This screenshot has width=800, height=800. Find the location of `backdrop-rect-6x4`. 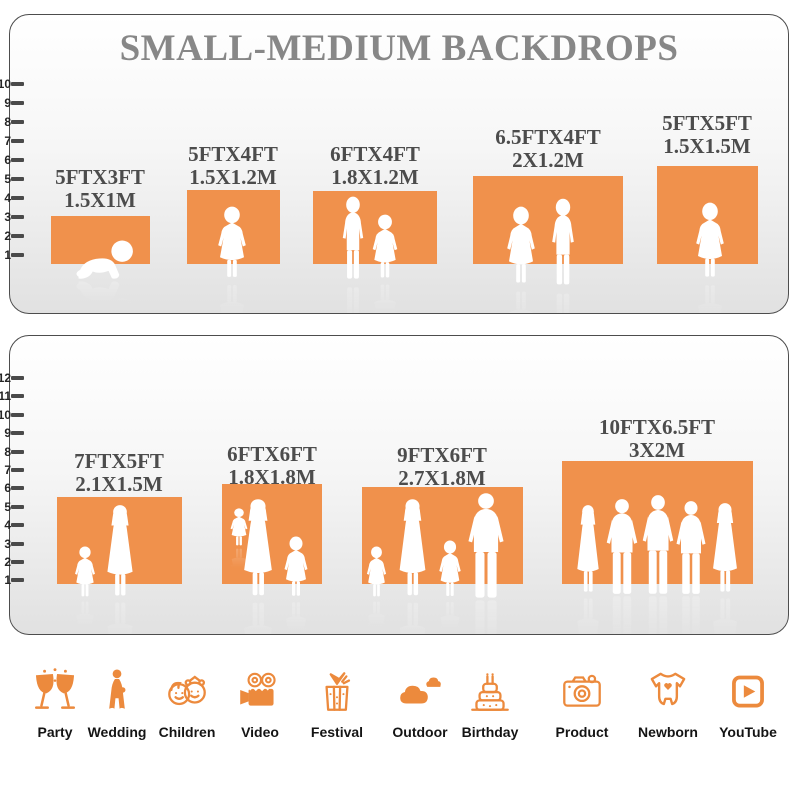

backdrop-rect-6x4 is located at coordinates (375, 227).